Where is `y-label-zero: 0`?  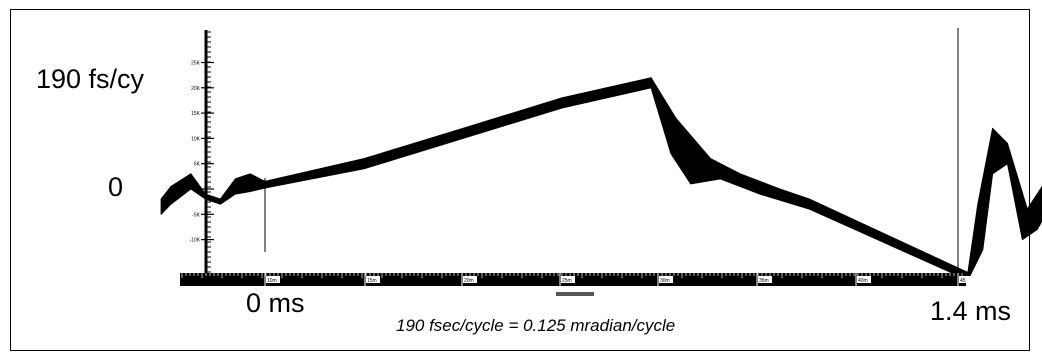 y-label-zero: 0 is located at coordinates (116, 187).